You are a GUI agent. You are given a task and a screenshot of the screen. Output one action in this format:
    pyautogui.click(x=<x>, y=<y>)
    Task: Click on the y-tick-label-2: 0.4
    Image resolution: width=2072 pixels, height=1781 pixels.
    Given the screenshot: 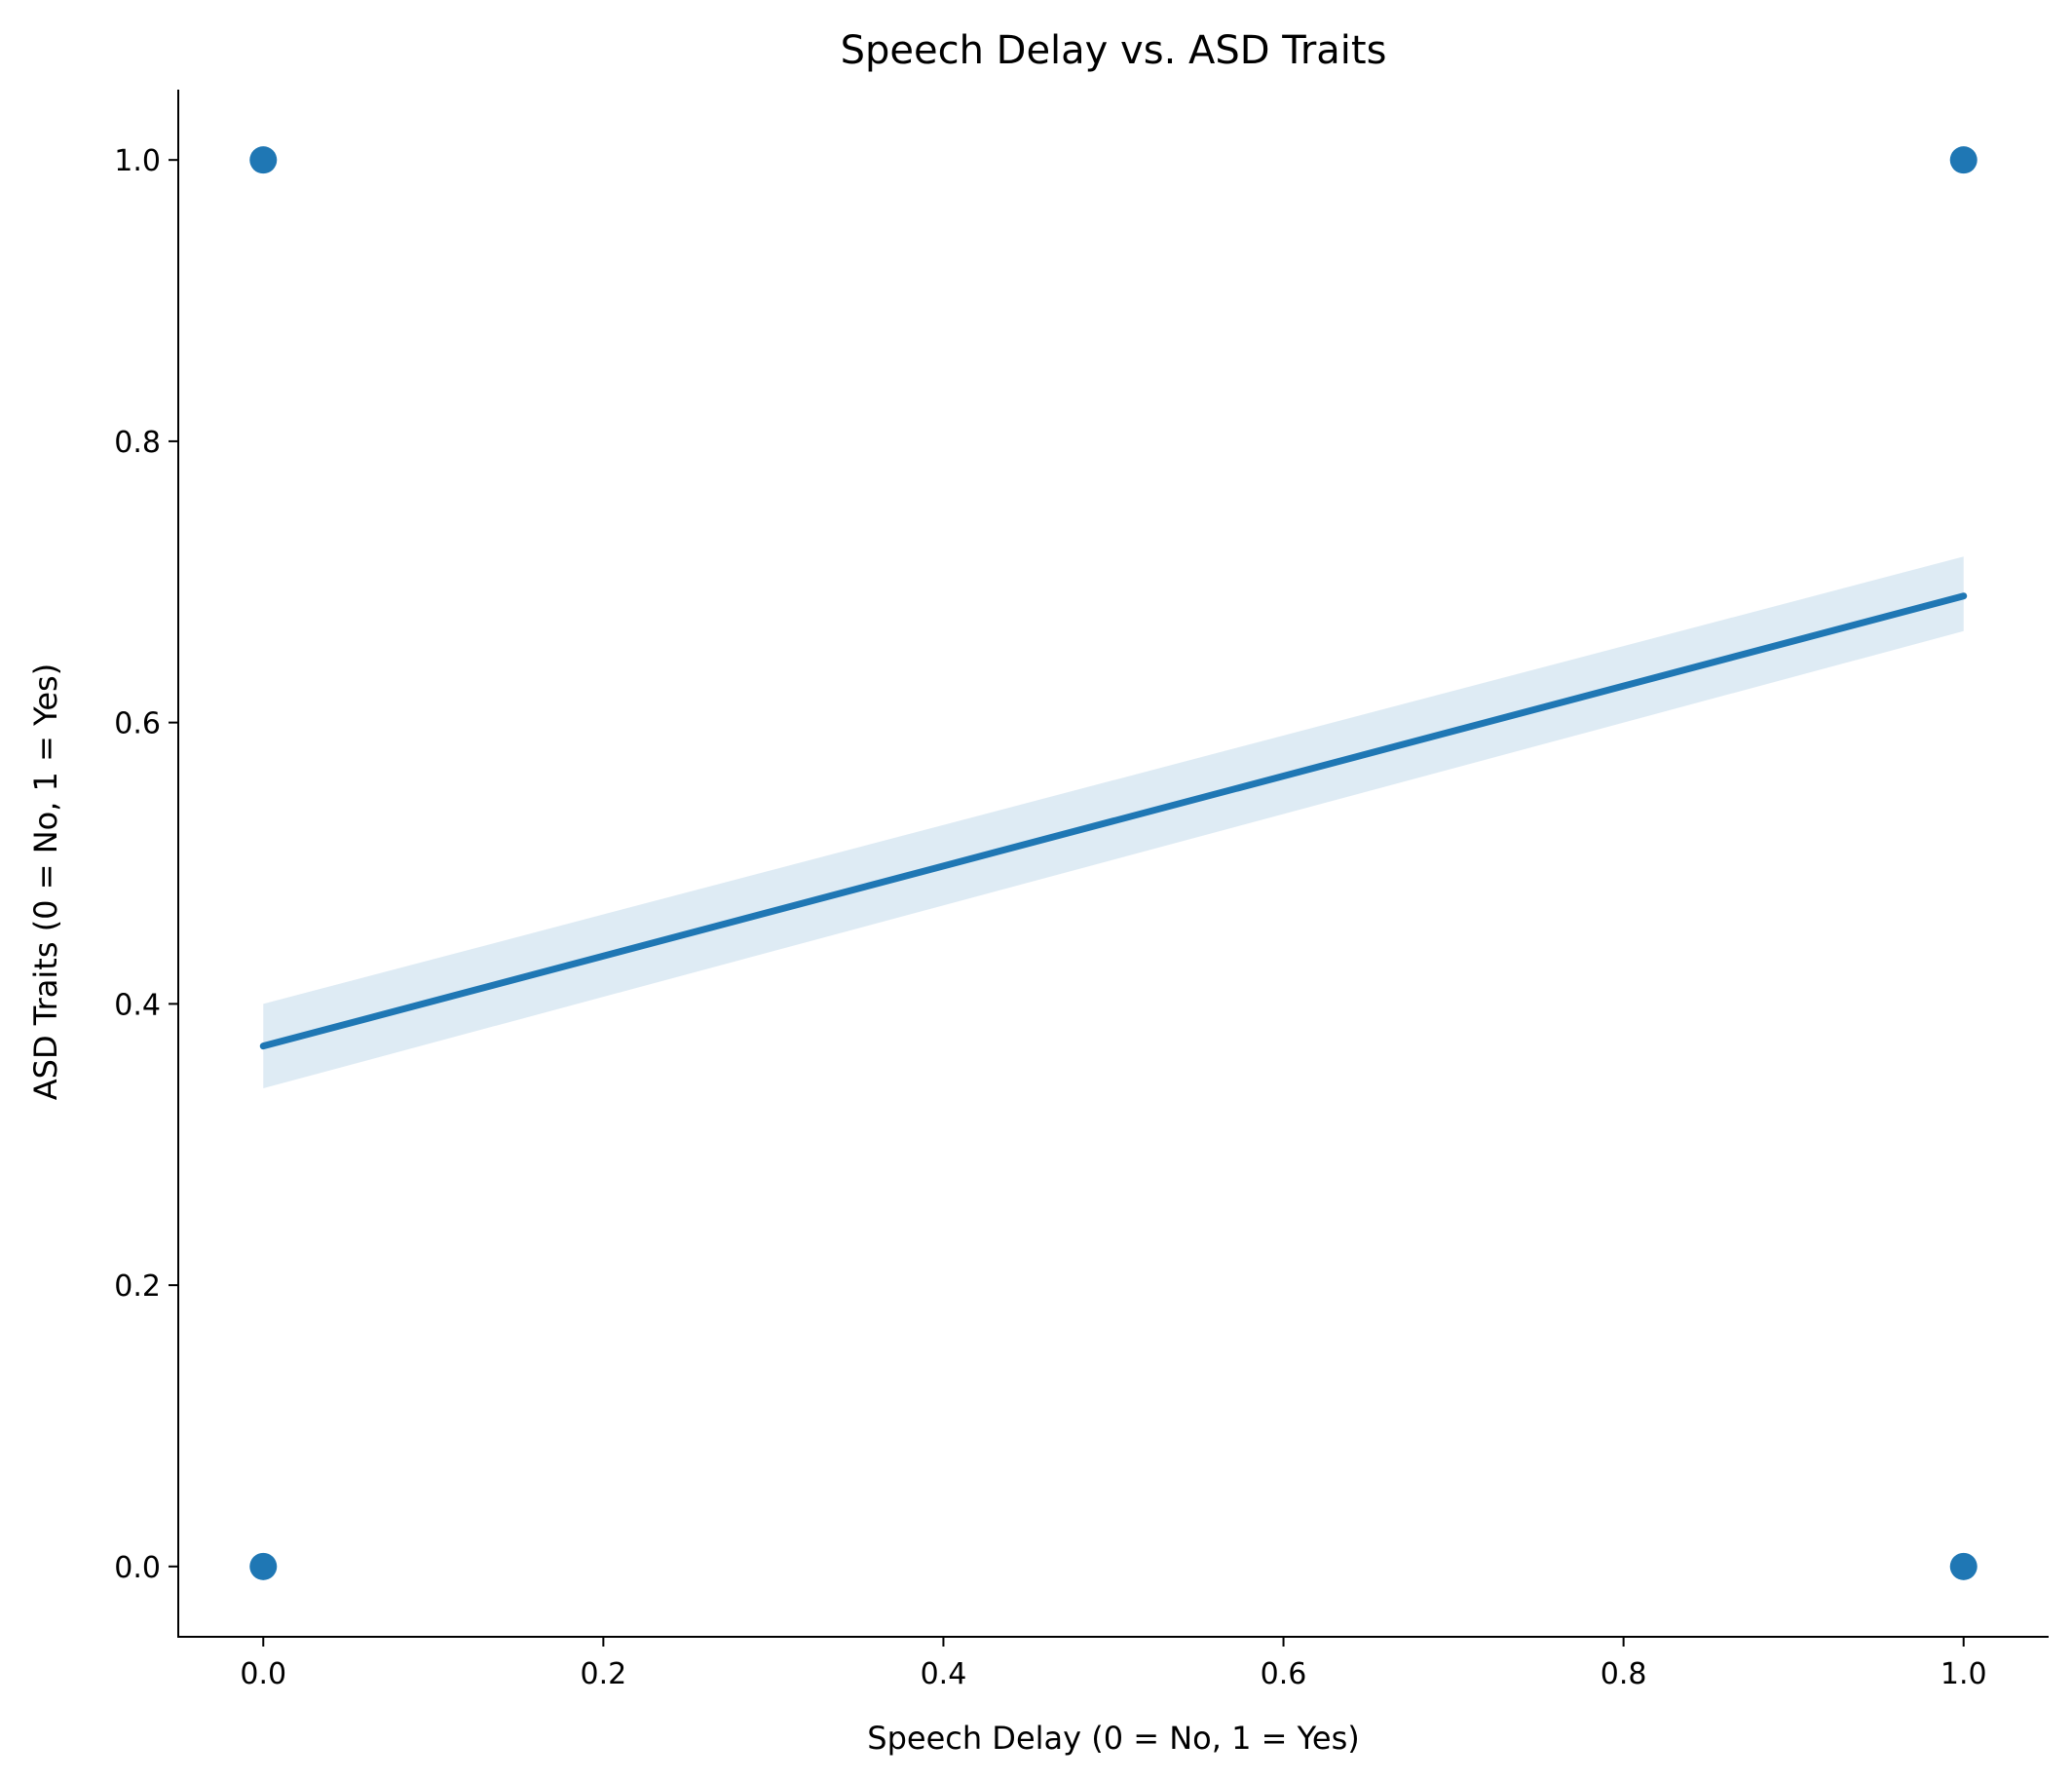 What is the action you would take?
    pyautogui.click(x=137, y=1005)
    